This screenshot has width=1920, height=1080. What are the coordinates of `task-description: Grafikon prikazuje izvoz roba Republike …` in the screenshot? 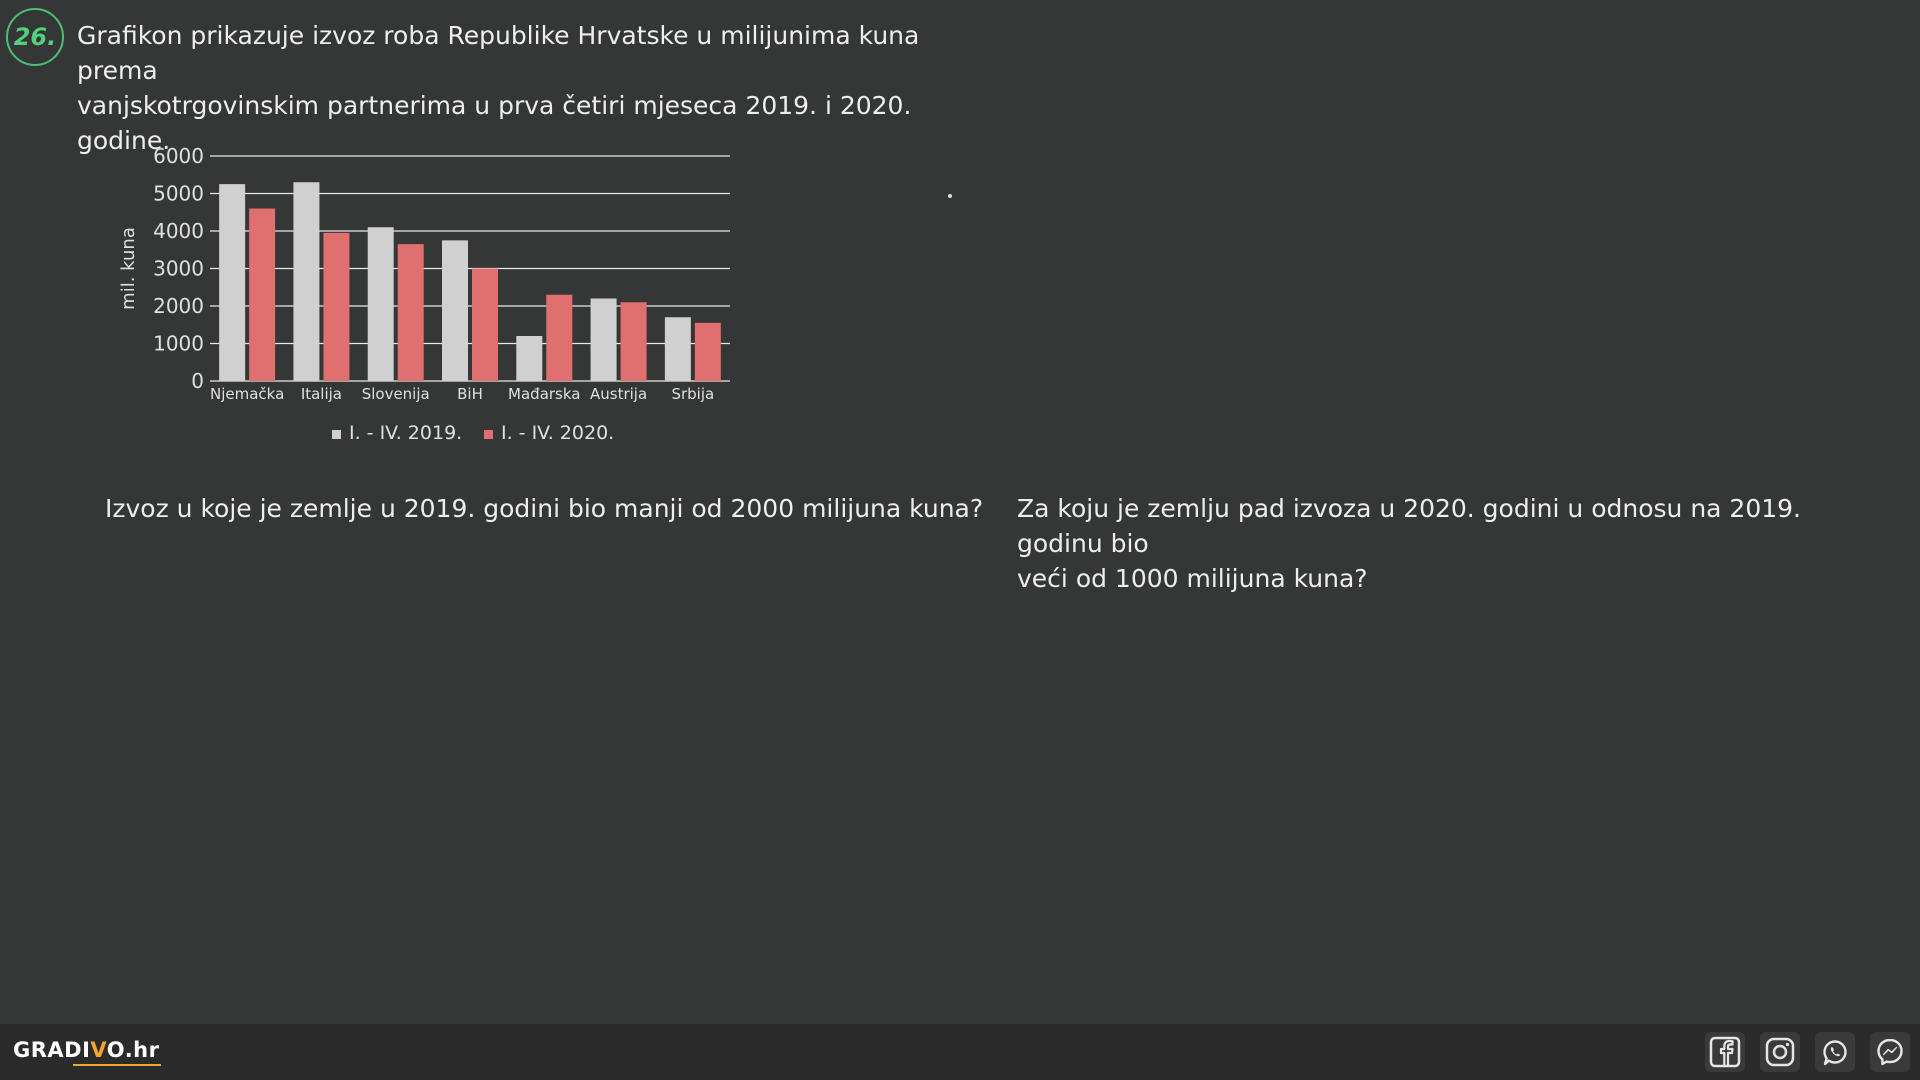 It's located at (527, 88).